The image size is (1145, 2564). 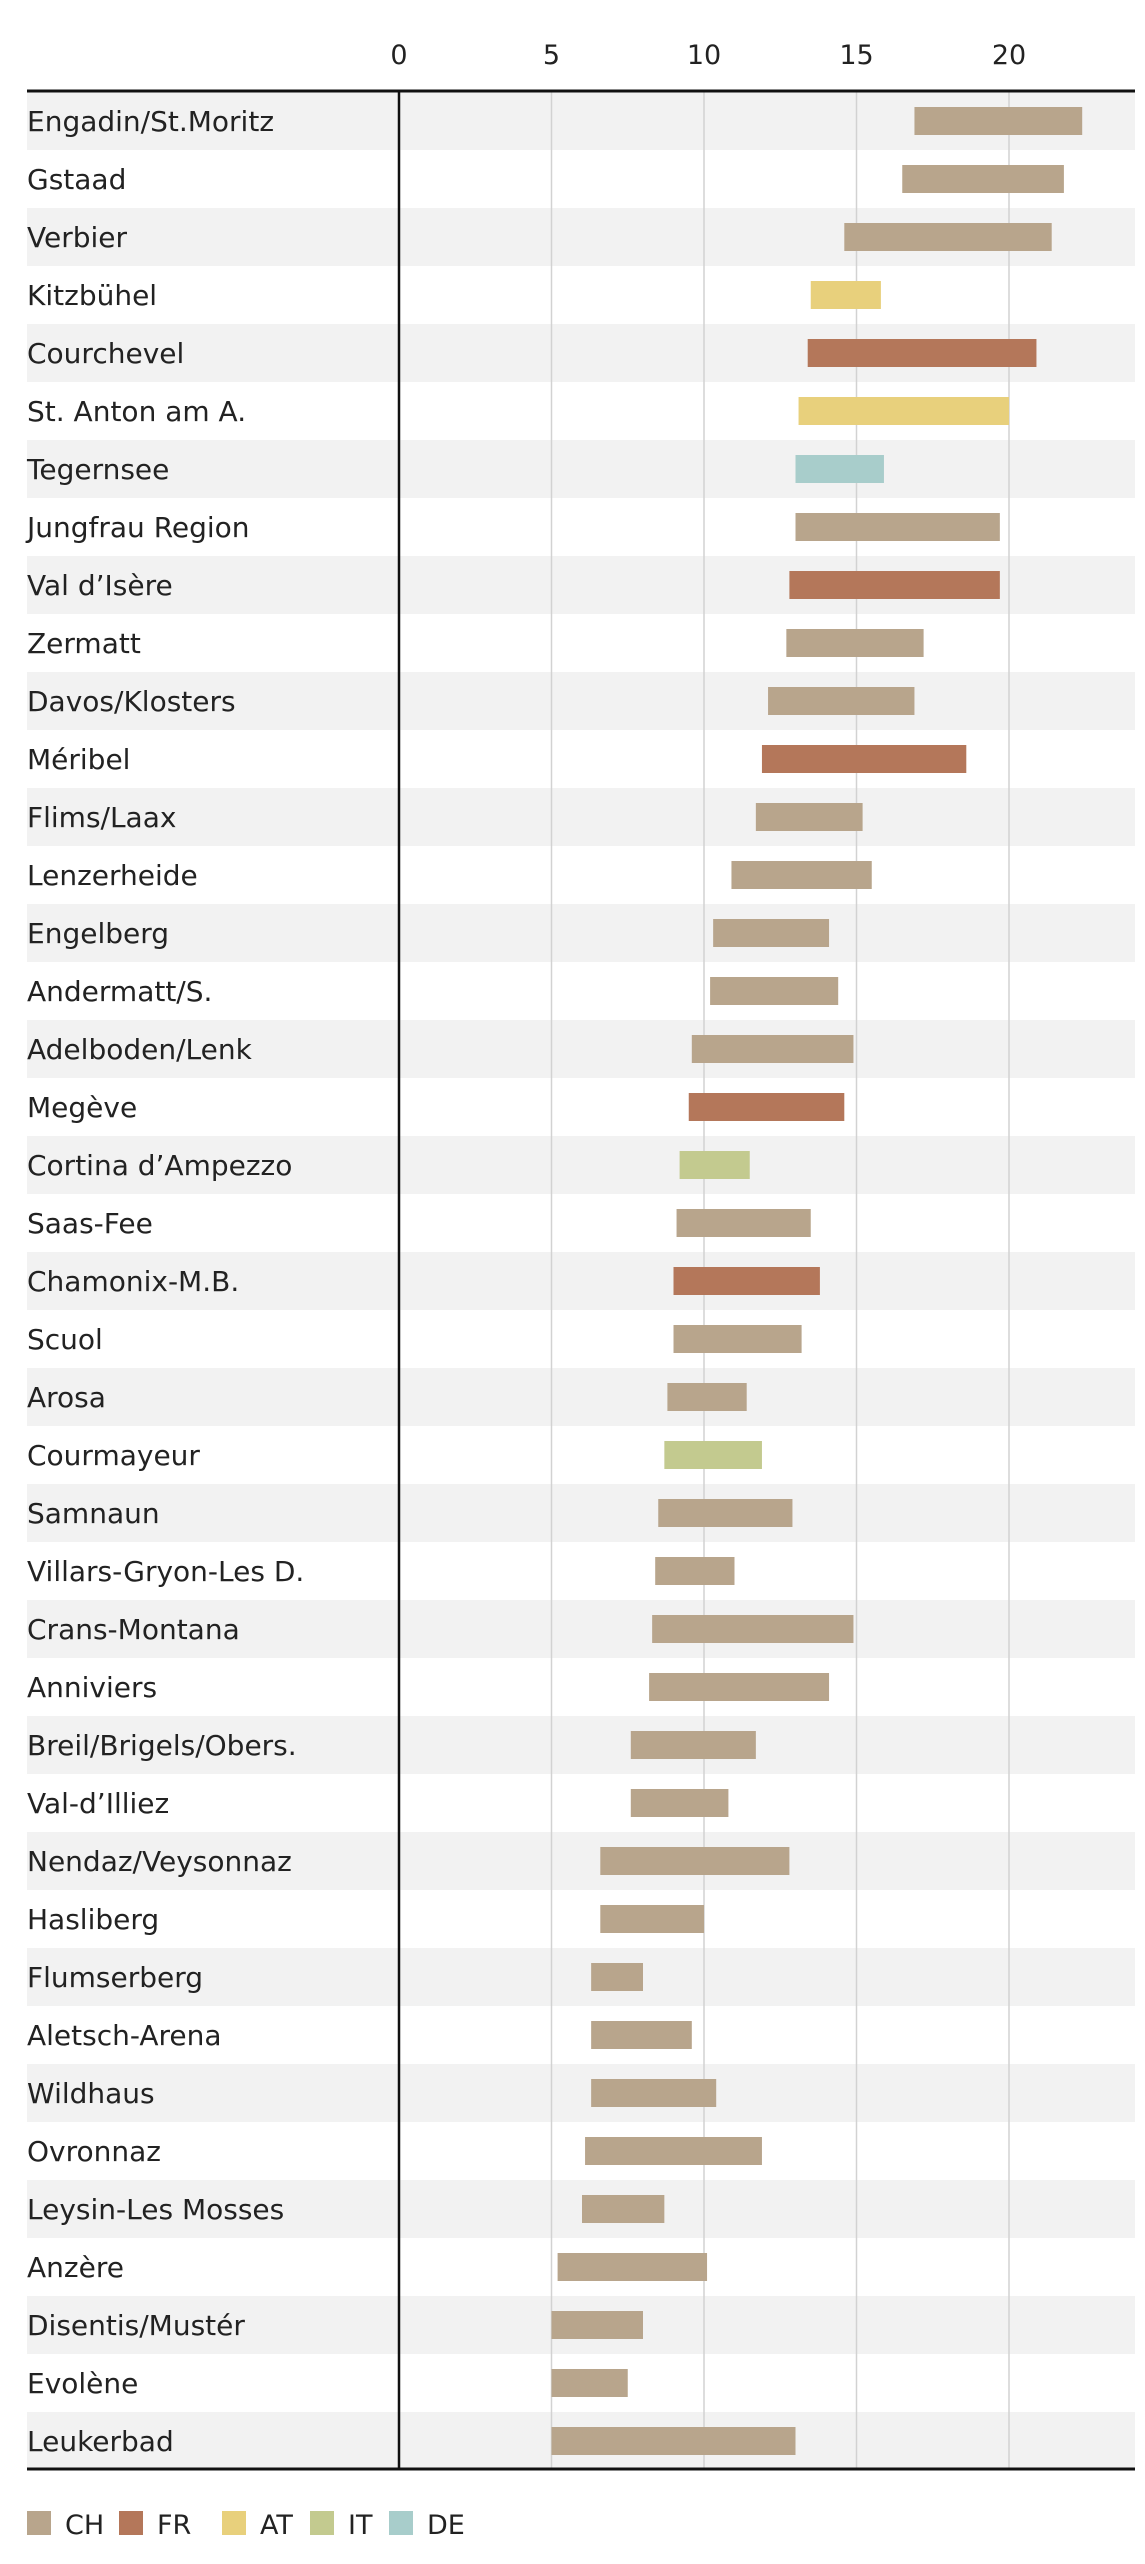 I want to click on row-label: Kitzbühel, so click(x=92, y=295).